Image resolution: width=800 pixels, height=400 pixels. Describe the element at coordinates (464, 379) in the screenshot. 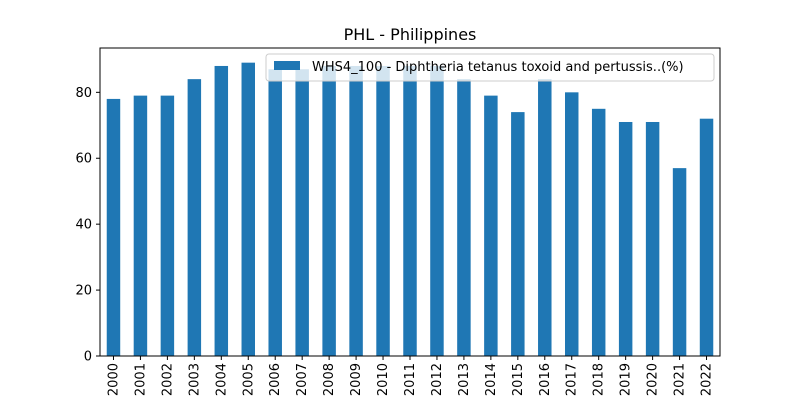

I see `x-tick-label-2013: 2013` at that location.